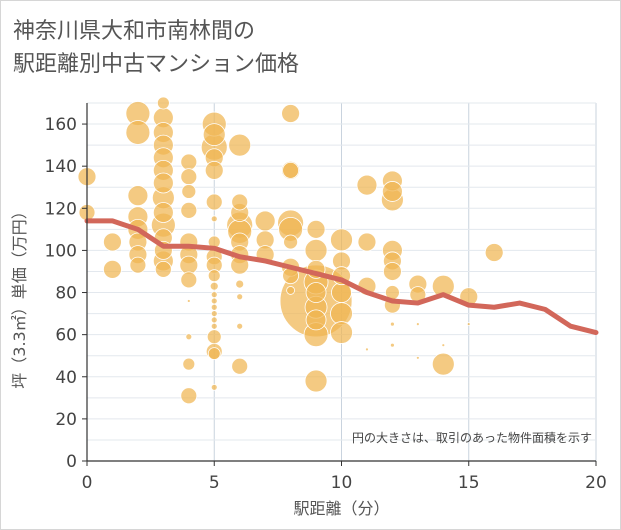 Image resolution: width=621 pixels, height=530 pixels. Describe the element at coordinates (61, 167) in the screenshot. I see `y-tick-label: 140` at that location.